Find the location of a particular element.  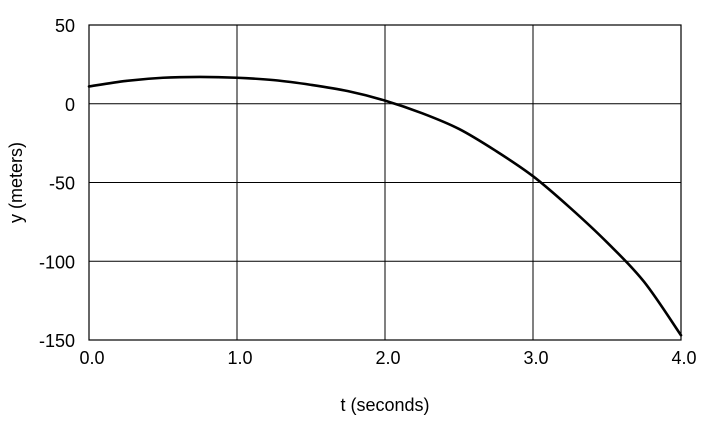

y-axis-ticks: 50 0 -50 -100 -150 is located at coordinates (57, 183).